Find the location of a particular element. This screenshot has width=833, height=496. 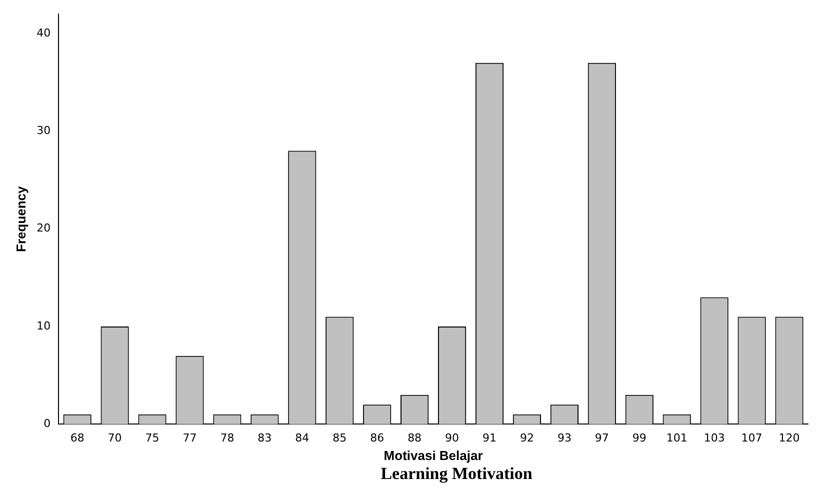

x-tick-label: 83 is located at coordinates (265, 438).